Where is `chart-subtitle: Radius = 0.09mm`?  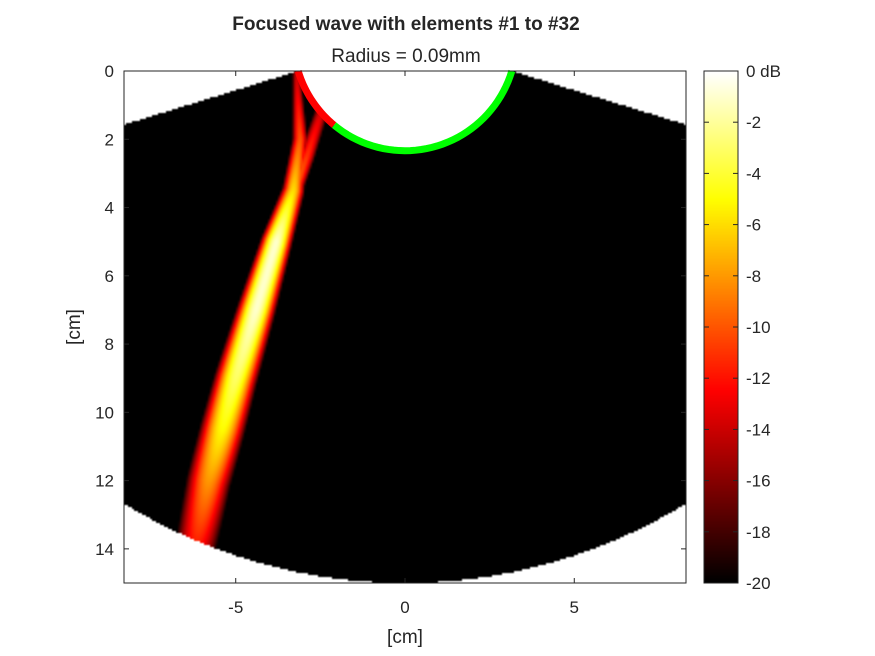 chart-subtitle: Radius = 0.09mm is located at coordinates (405, 56).